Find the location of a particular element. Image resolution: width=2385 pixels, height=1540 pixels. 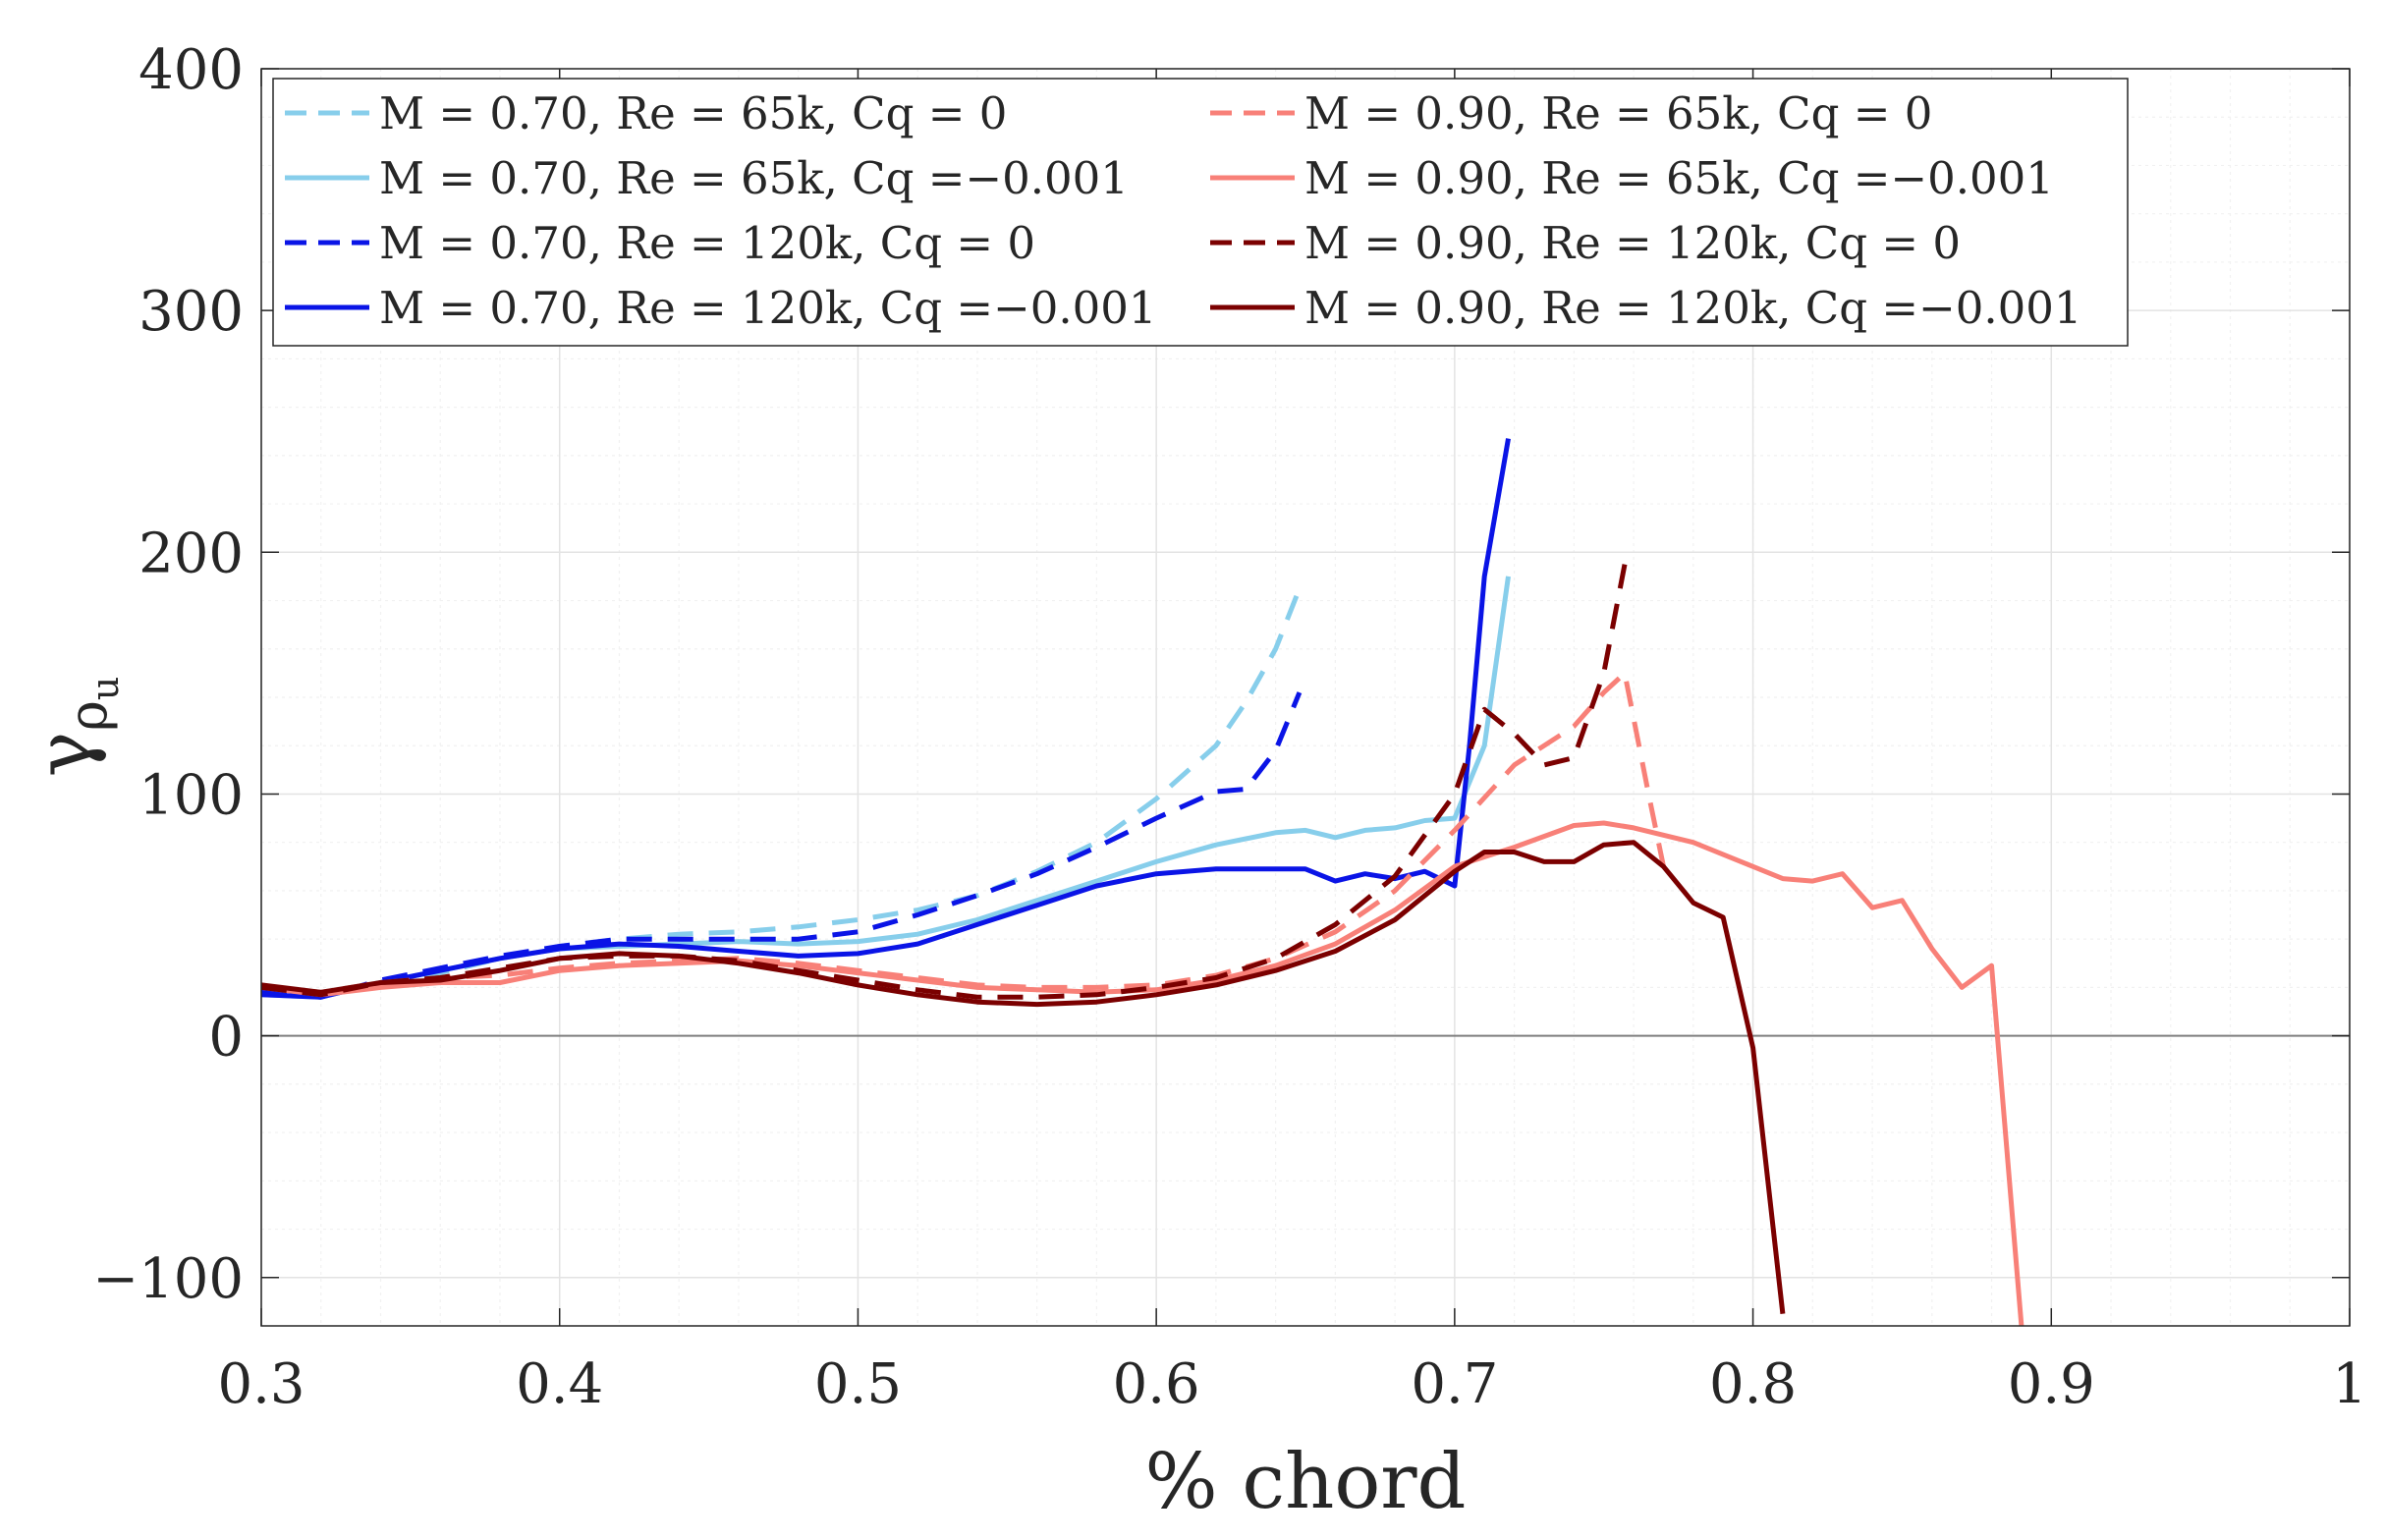

y-tick-label: 400 is located at coordinates (192, 70).